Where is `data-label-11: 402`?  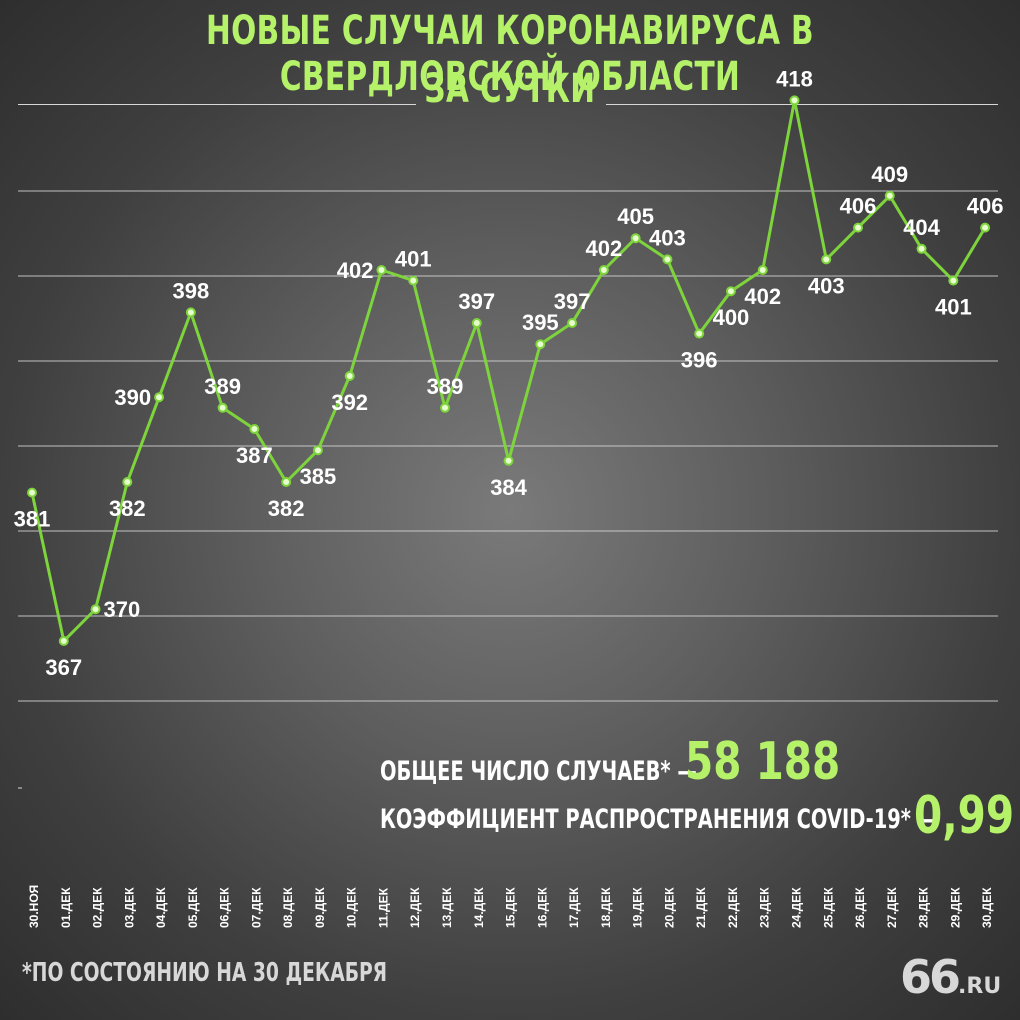
data-label-11: 402 is located at coordinates (355, 270).